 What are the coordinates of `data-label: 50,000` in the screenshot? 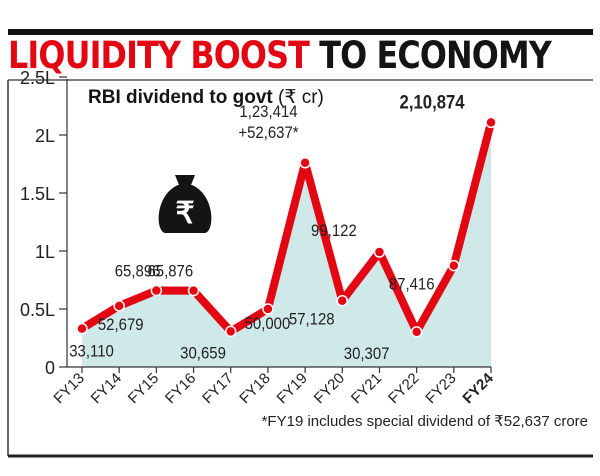 It's located at (268, 324).